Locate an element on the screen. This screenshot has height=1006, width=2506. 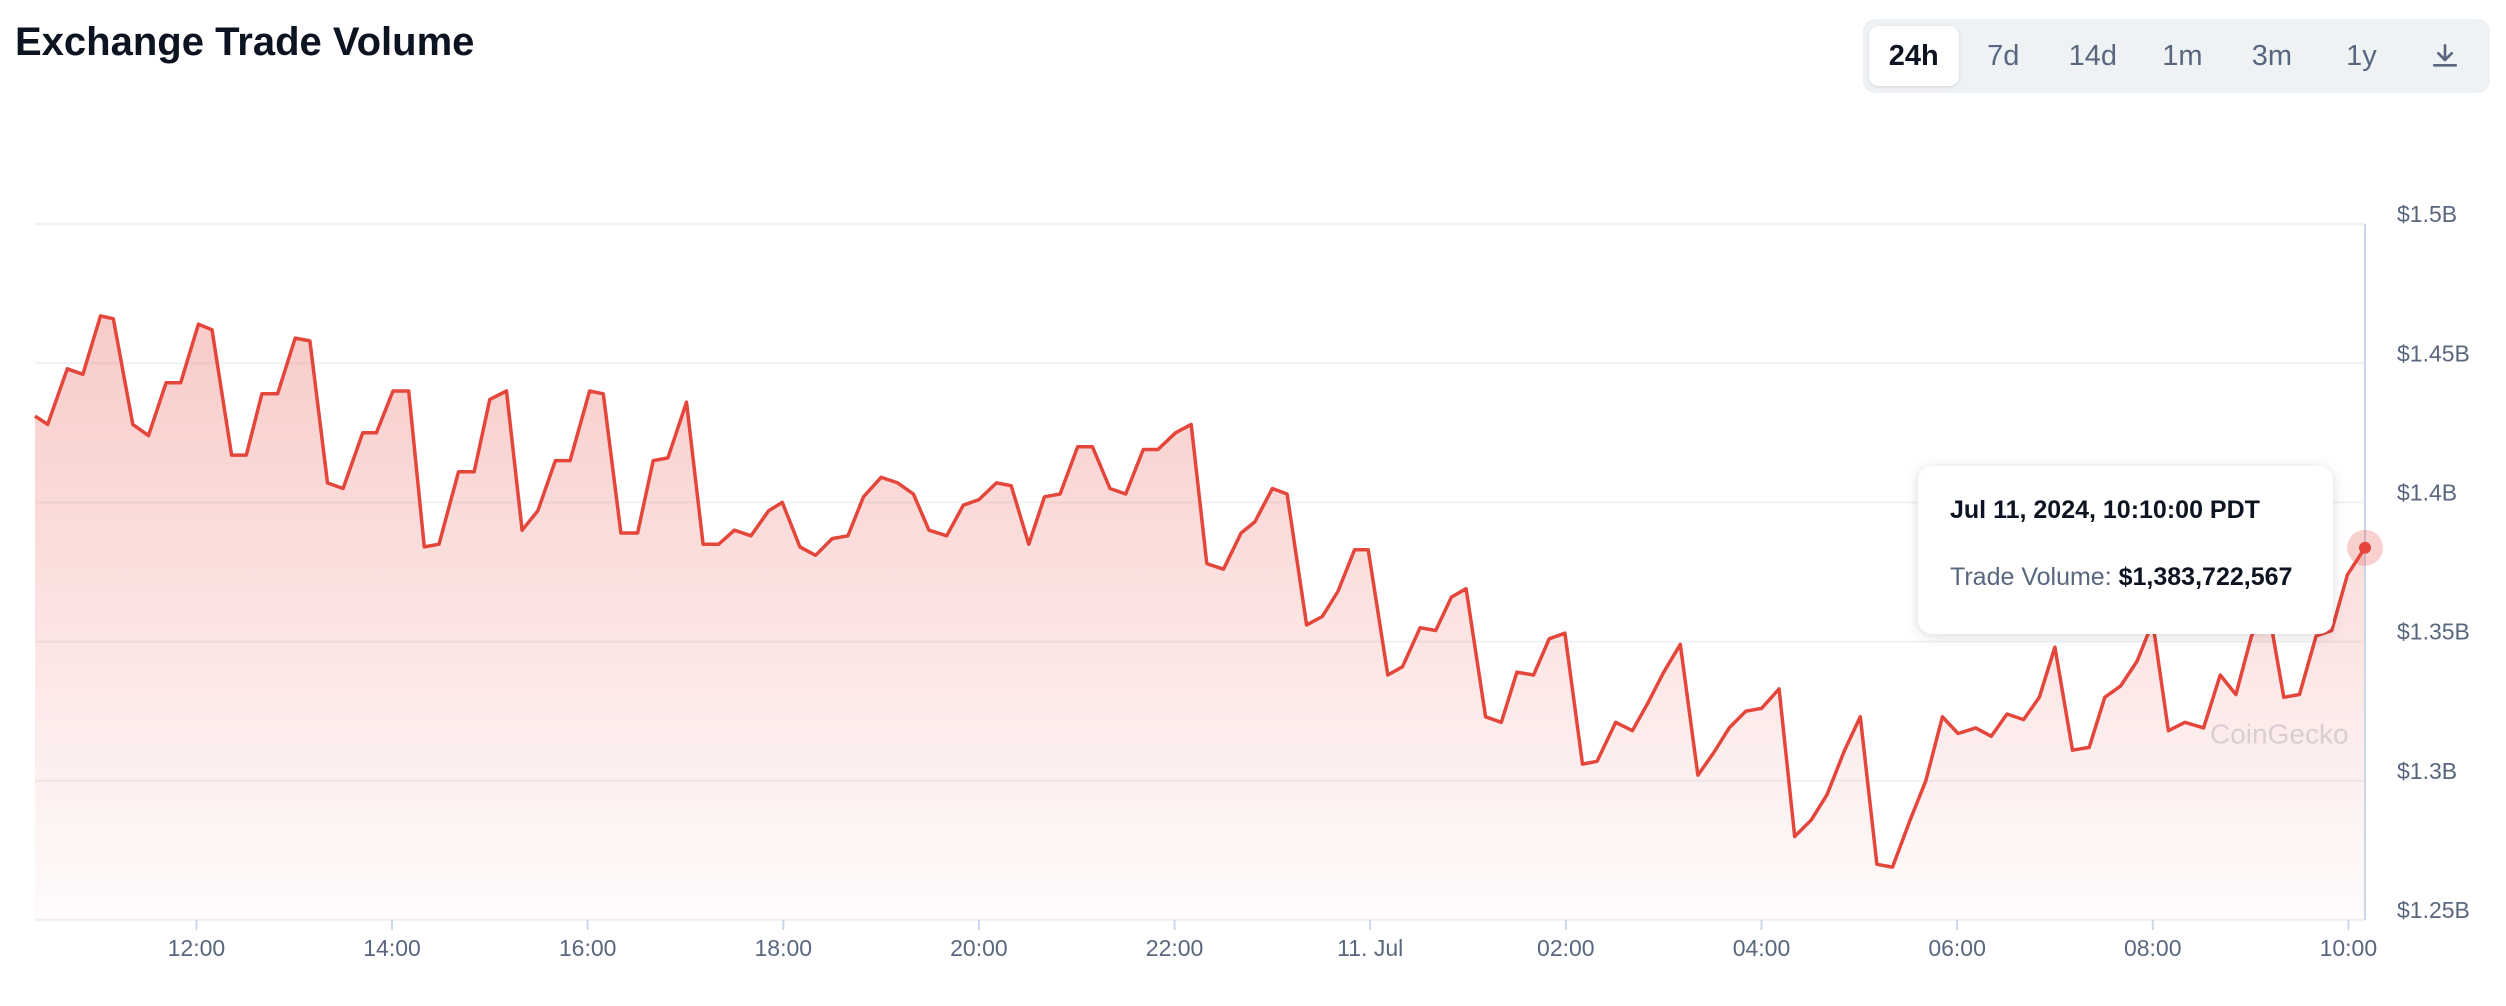
x-tick-label: 02:00 is located at coordinates (1566, 948).